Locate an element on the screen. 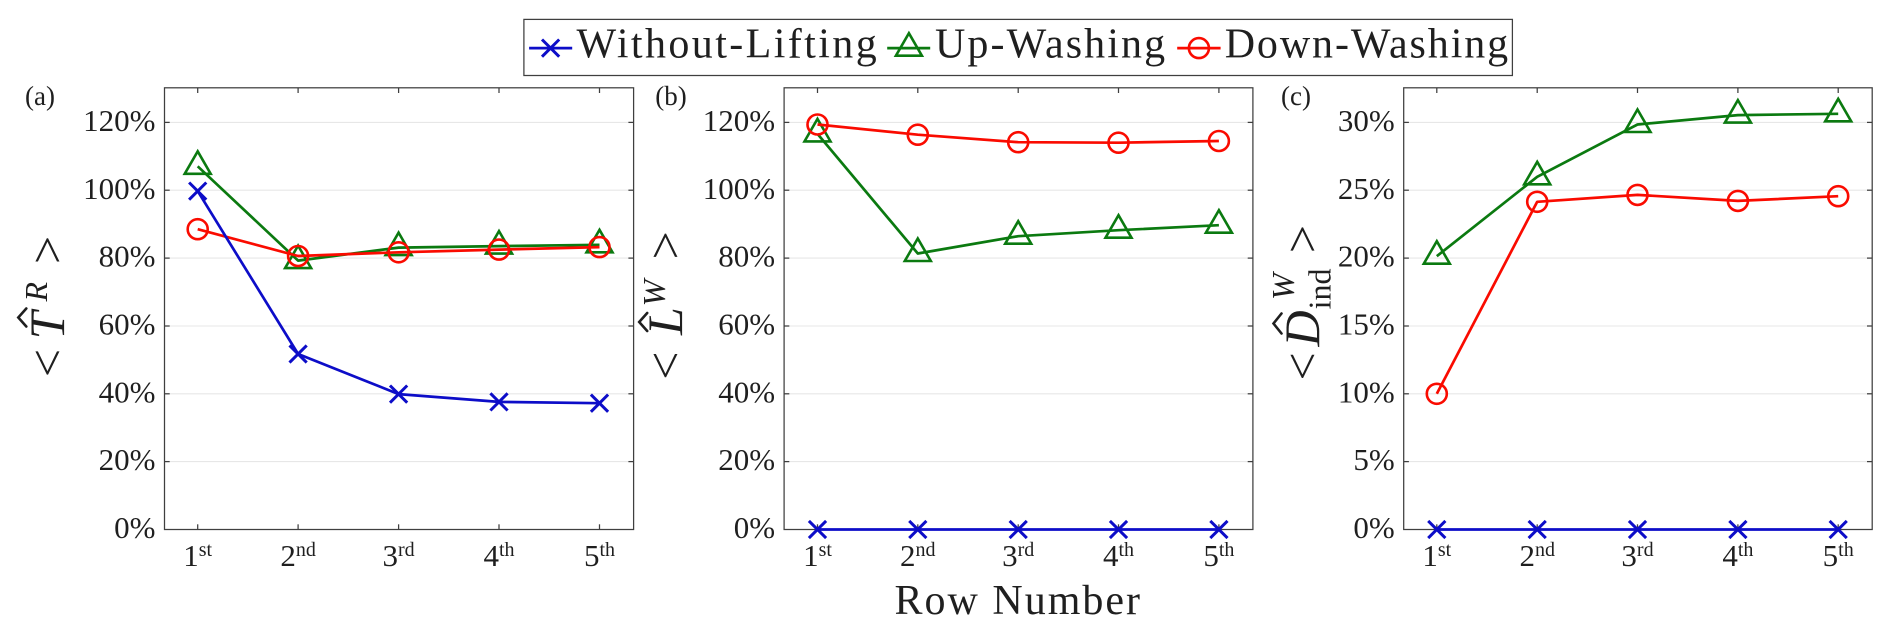 The width and height of the screenshot is (1892, 635). svg-text: 15% is located at coordinates (1366, 324).